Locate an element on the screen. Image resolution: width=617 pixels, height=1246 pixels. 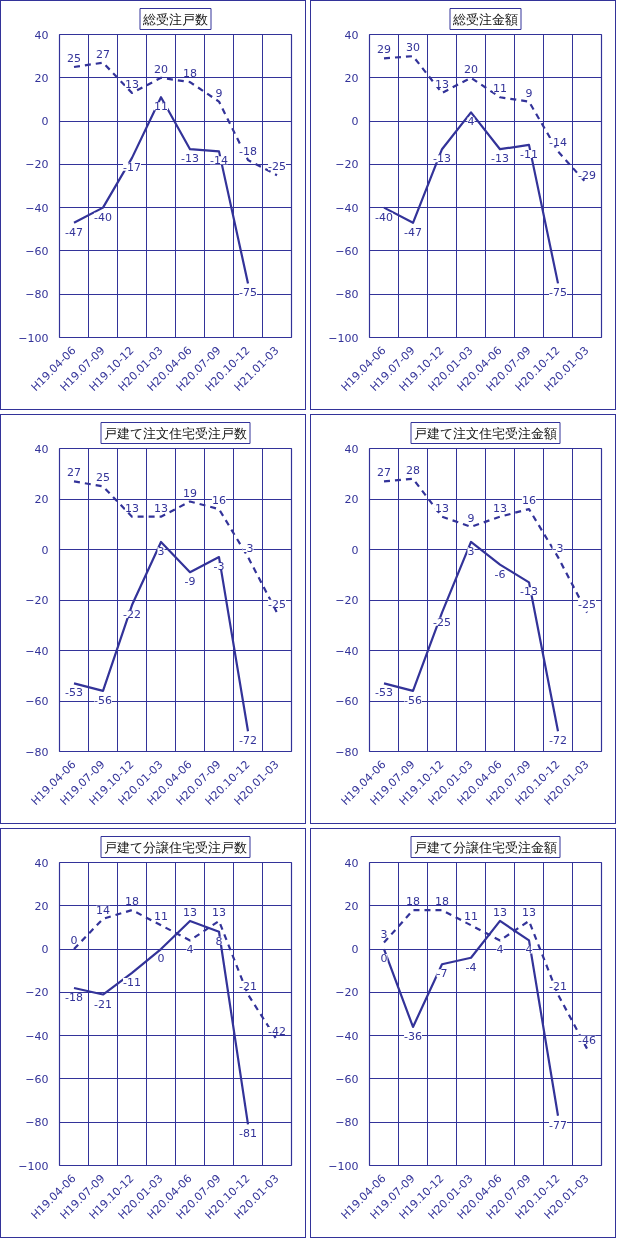
data-label: 30 is located at coordinates (413, 48).